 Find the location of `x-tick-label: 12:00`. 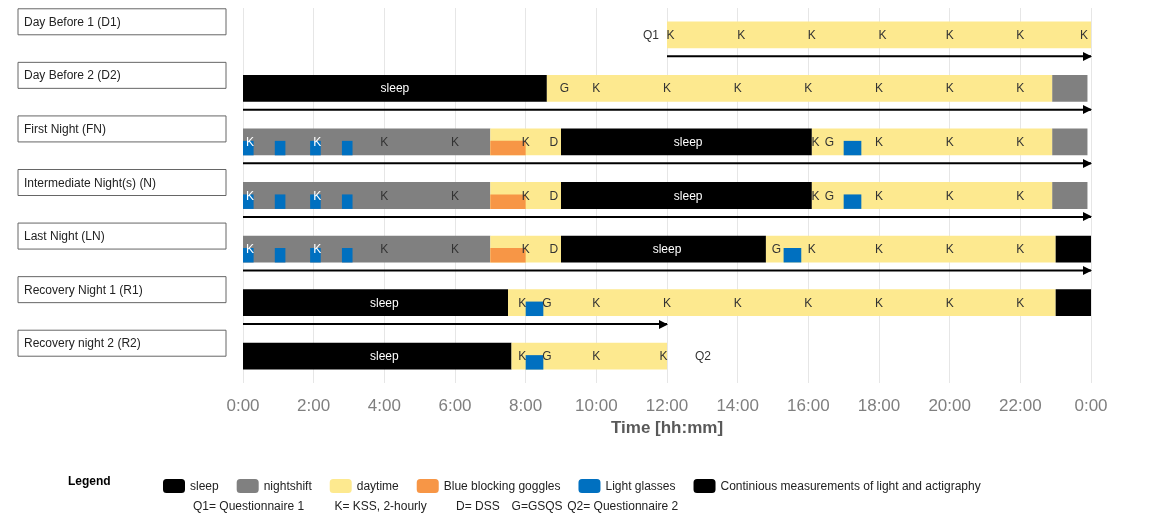

x-tick-label: 12:00 is located at coordinates (667, 405).